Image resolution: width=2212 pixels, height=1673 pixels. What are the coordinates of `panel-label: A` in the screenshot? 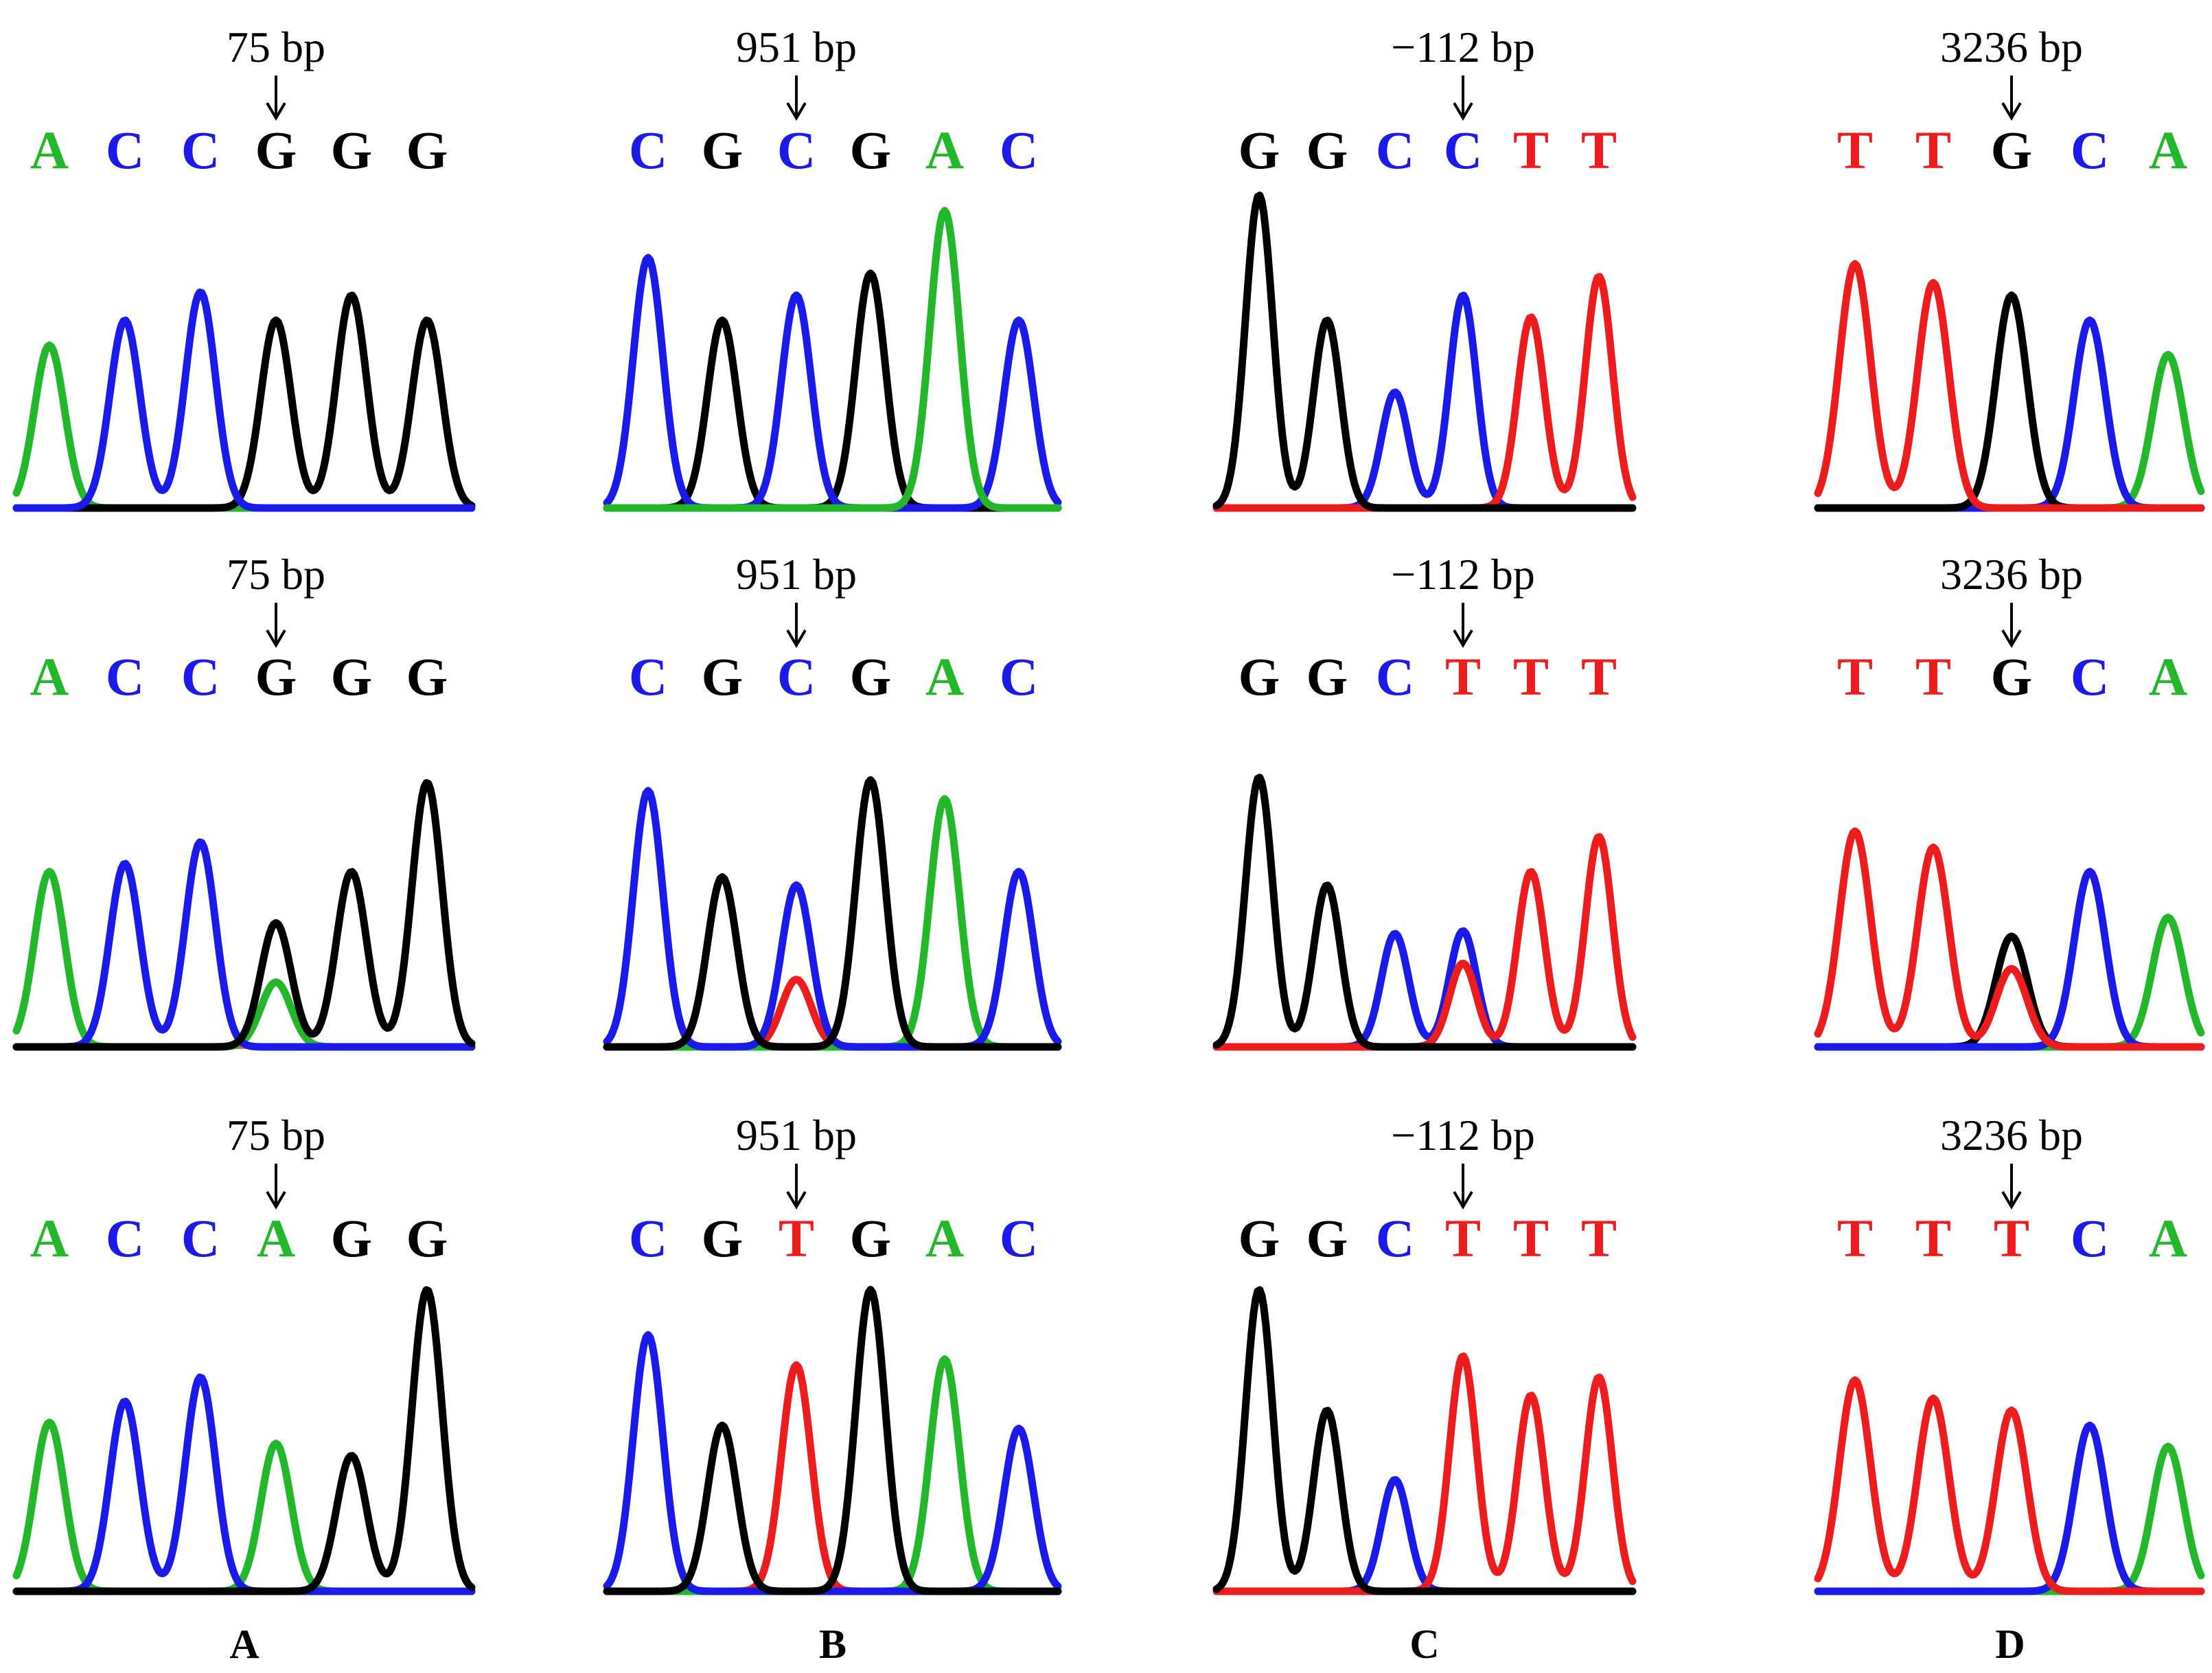 It's located at (244, 1644).